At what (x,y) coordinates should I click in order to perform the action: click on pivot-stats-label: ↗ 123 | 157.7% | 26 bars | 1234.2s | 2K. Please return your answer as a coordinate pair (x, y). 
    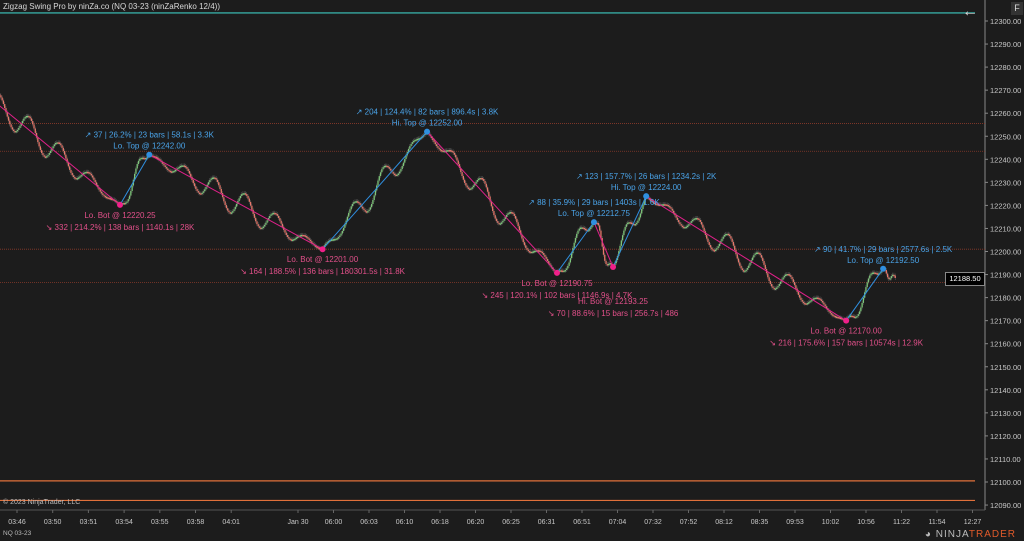
    Looking at the image, I should click on (646, 176).